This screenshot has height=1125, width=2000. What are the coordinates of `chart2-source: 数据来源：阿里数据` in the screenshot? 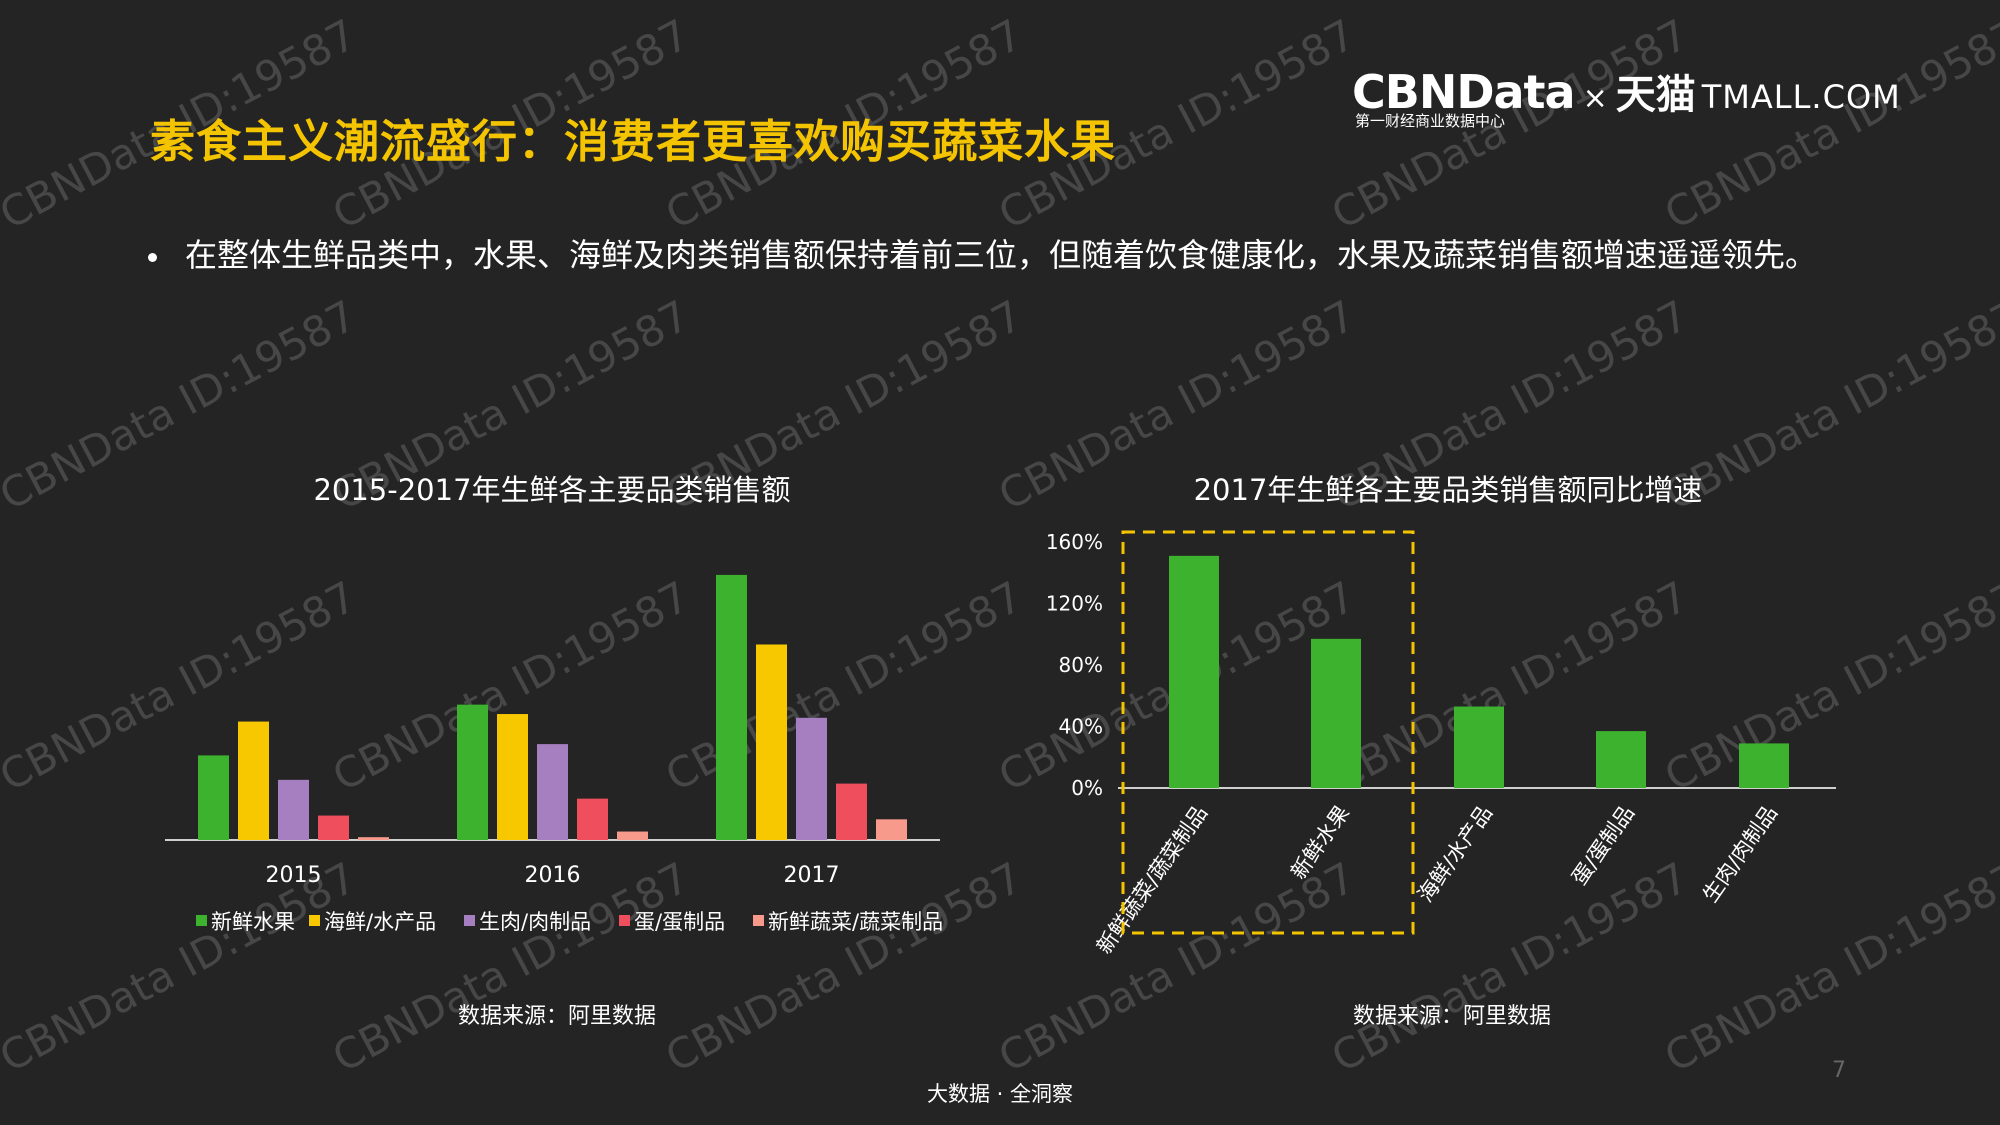 It's located at (1452, 1016).